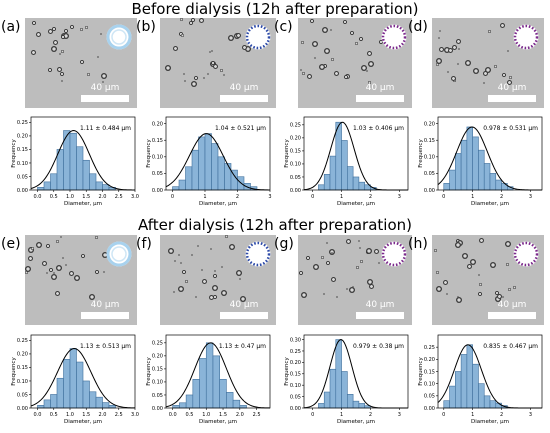 This screenshot has height=433, width=550. What do you see at coordinates (418, 244) in the screenshot?
I see `panel-label: (h)` at bounding box center [418, 244].